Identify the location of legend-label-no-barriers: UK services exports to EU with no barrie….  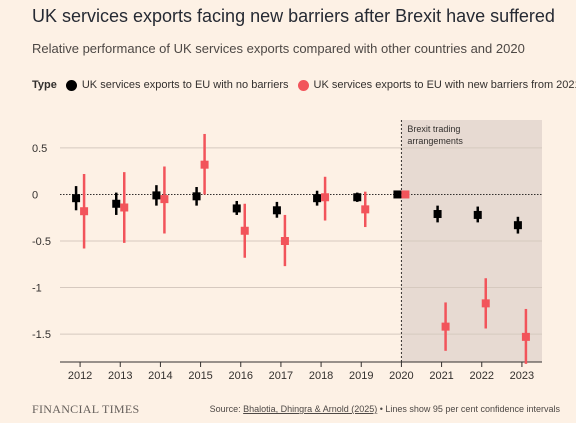
(185, 85).